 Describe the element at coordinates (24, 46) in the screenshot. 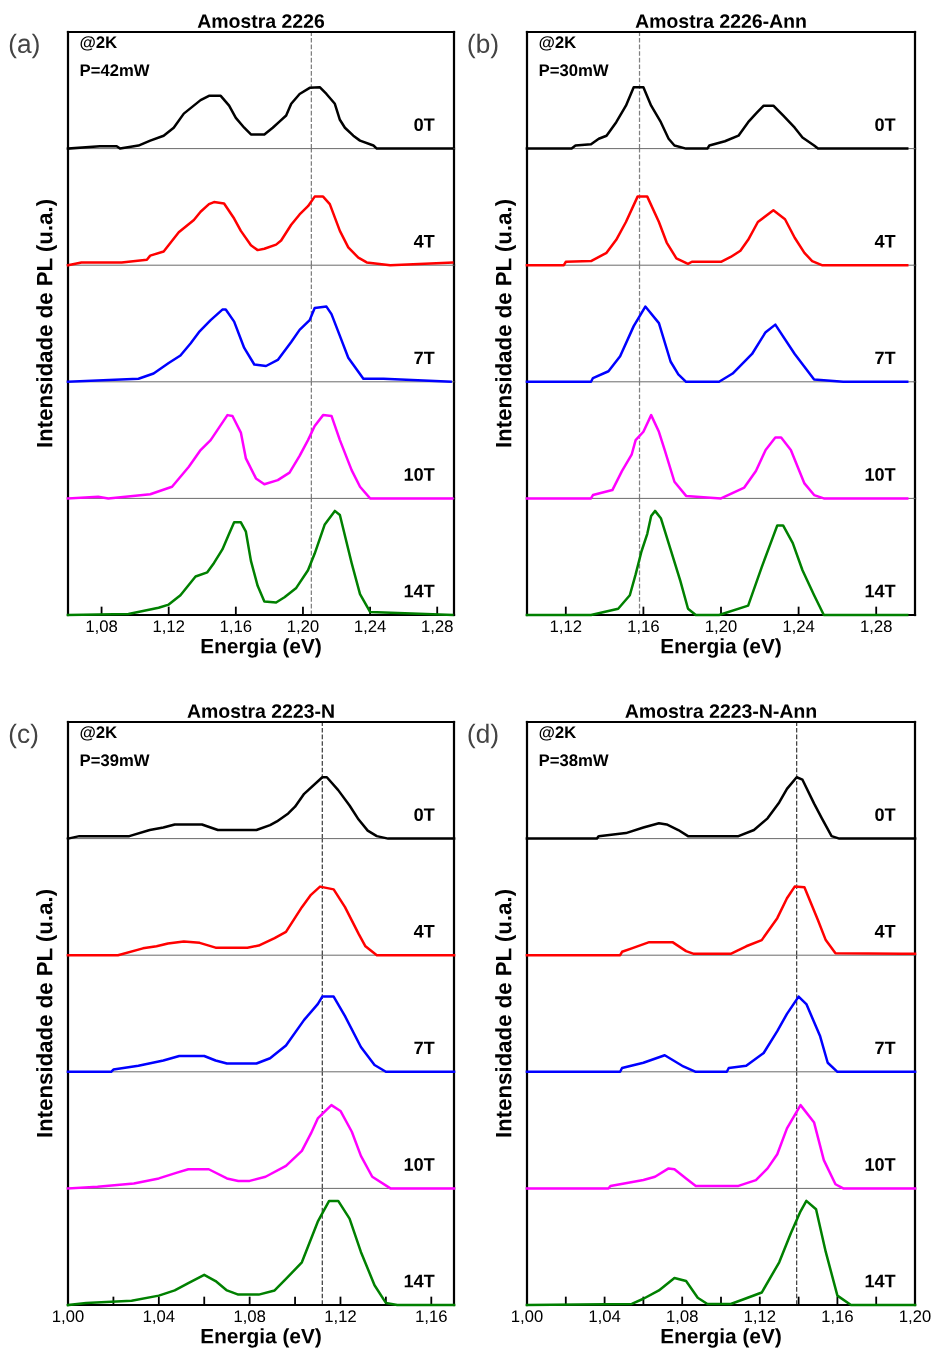

I see `text: (a)` at that location.